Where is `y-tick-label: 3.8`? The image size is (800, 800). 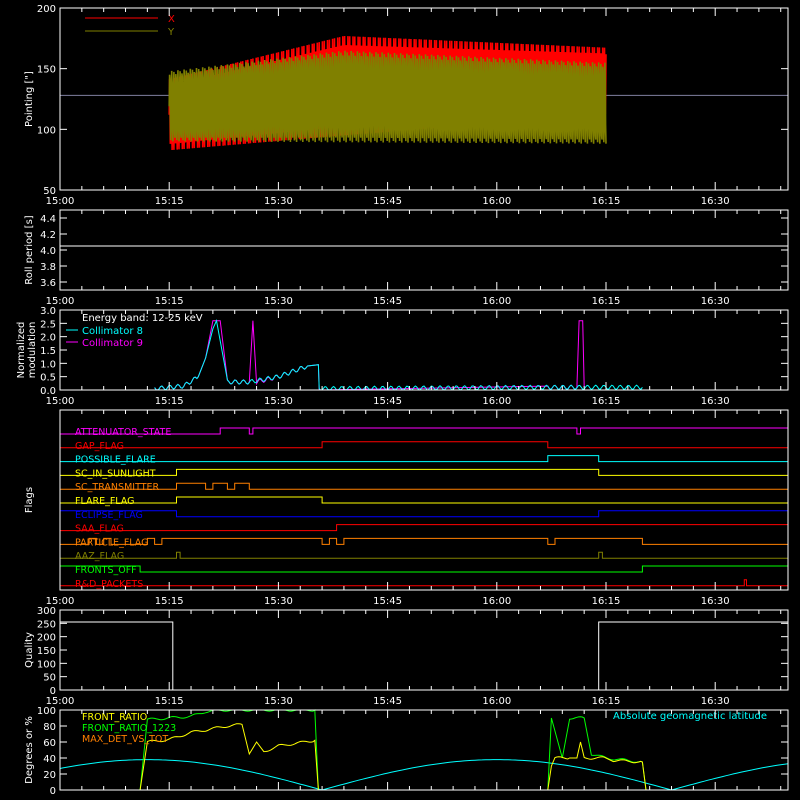
y-tick-label: 3.8 is located at coordinates (48, 267).